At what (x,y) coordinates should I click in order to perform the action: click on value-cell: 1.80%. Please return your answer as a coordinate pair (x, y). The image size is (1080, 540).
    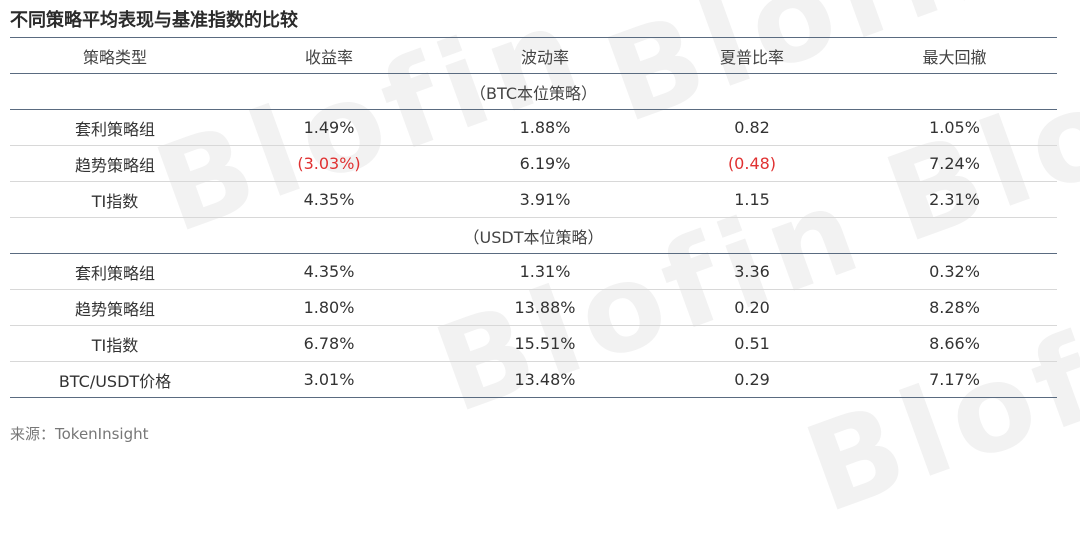
    Looking at the image, I should click on (329, 307).